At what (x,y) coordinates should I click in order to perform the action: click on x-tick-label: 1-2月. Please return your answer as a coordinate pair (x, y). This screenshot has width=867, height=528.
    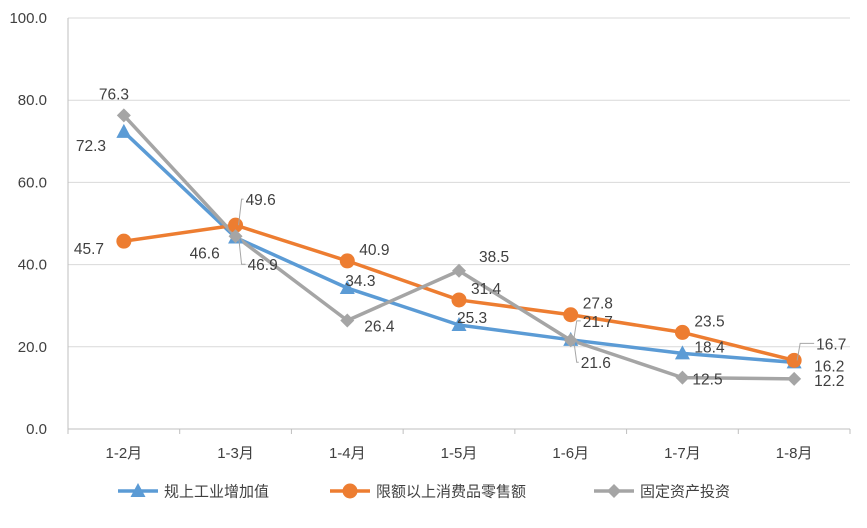
    Looking at the image, I should click on (124, 453).